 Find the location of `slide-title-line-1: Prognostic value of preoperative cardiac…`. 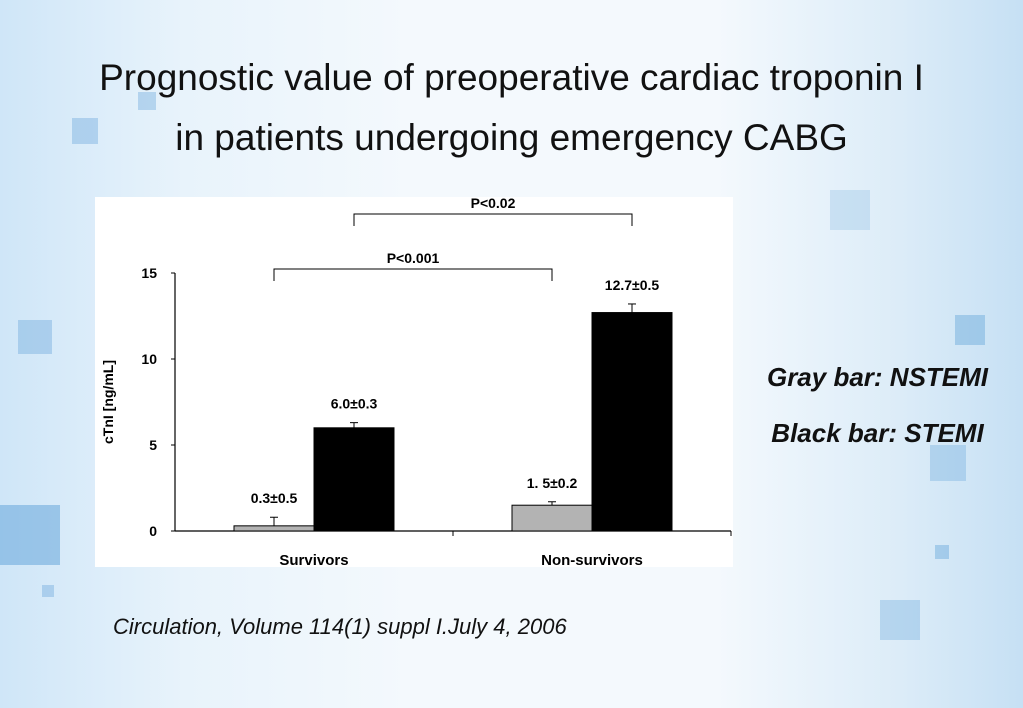

slide-title-line-1: Prognostic value of preoperative cardiac… is located at coordinates (511, 77).